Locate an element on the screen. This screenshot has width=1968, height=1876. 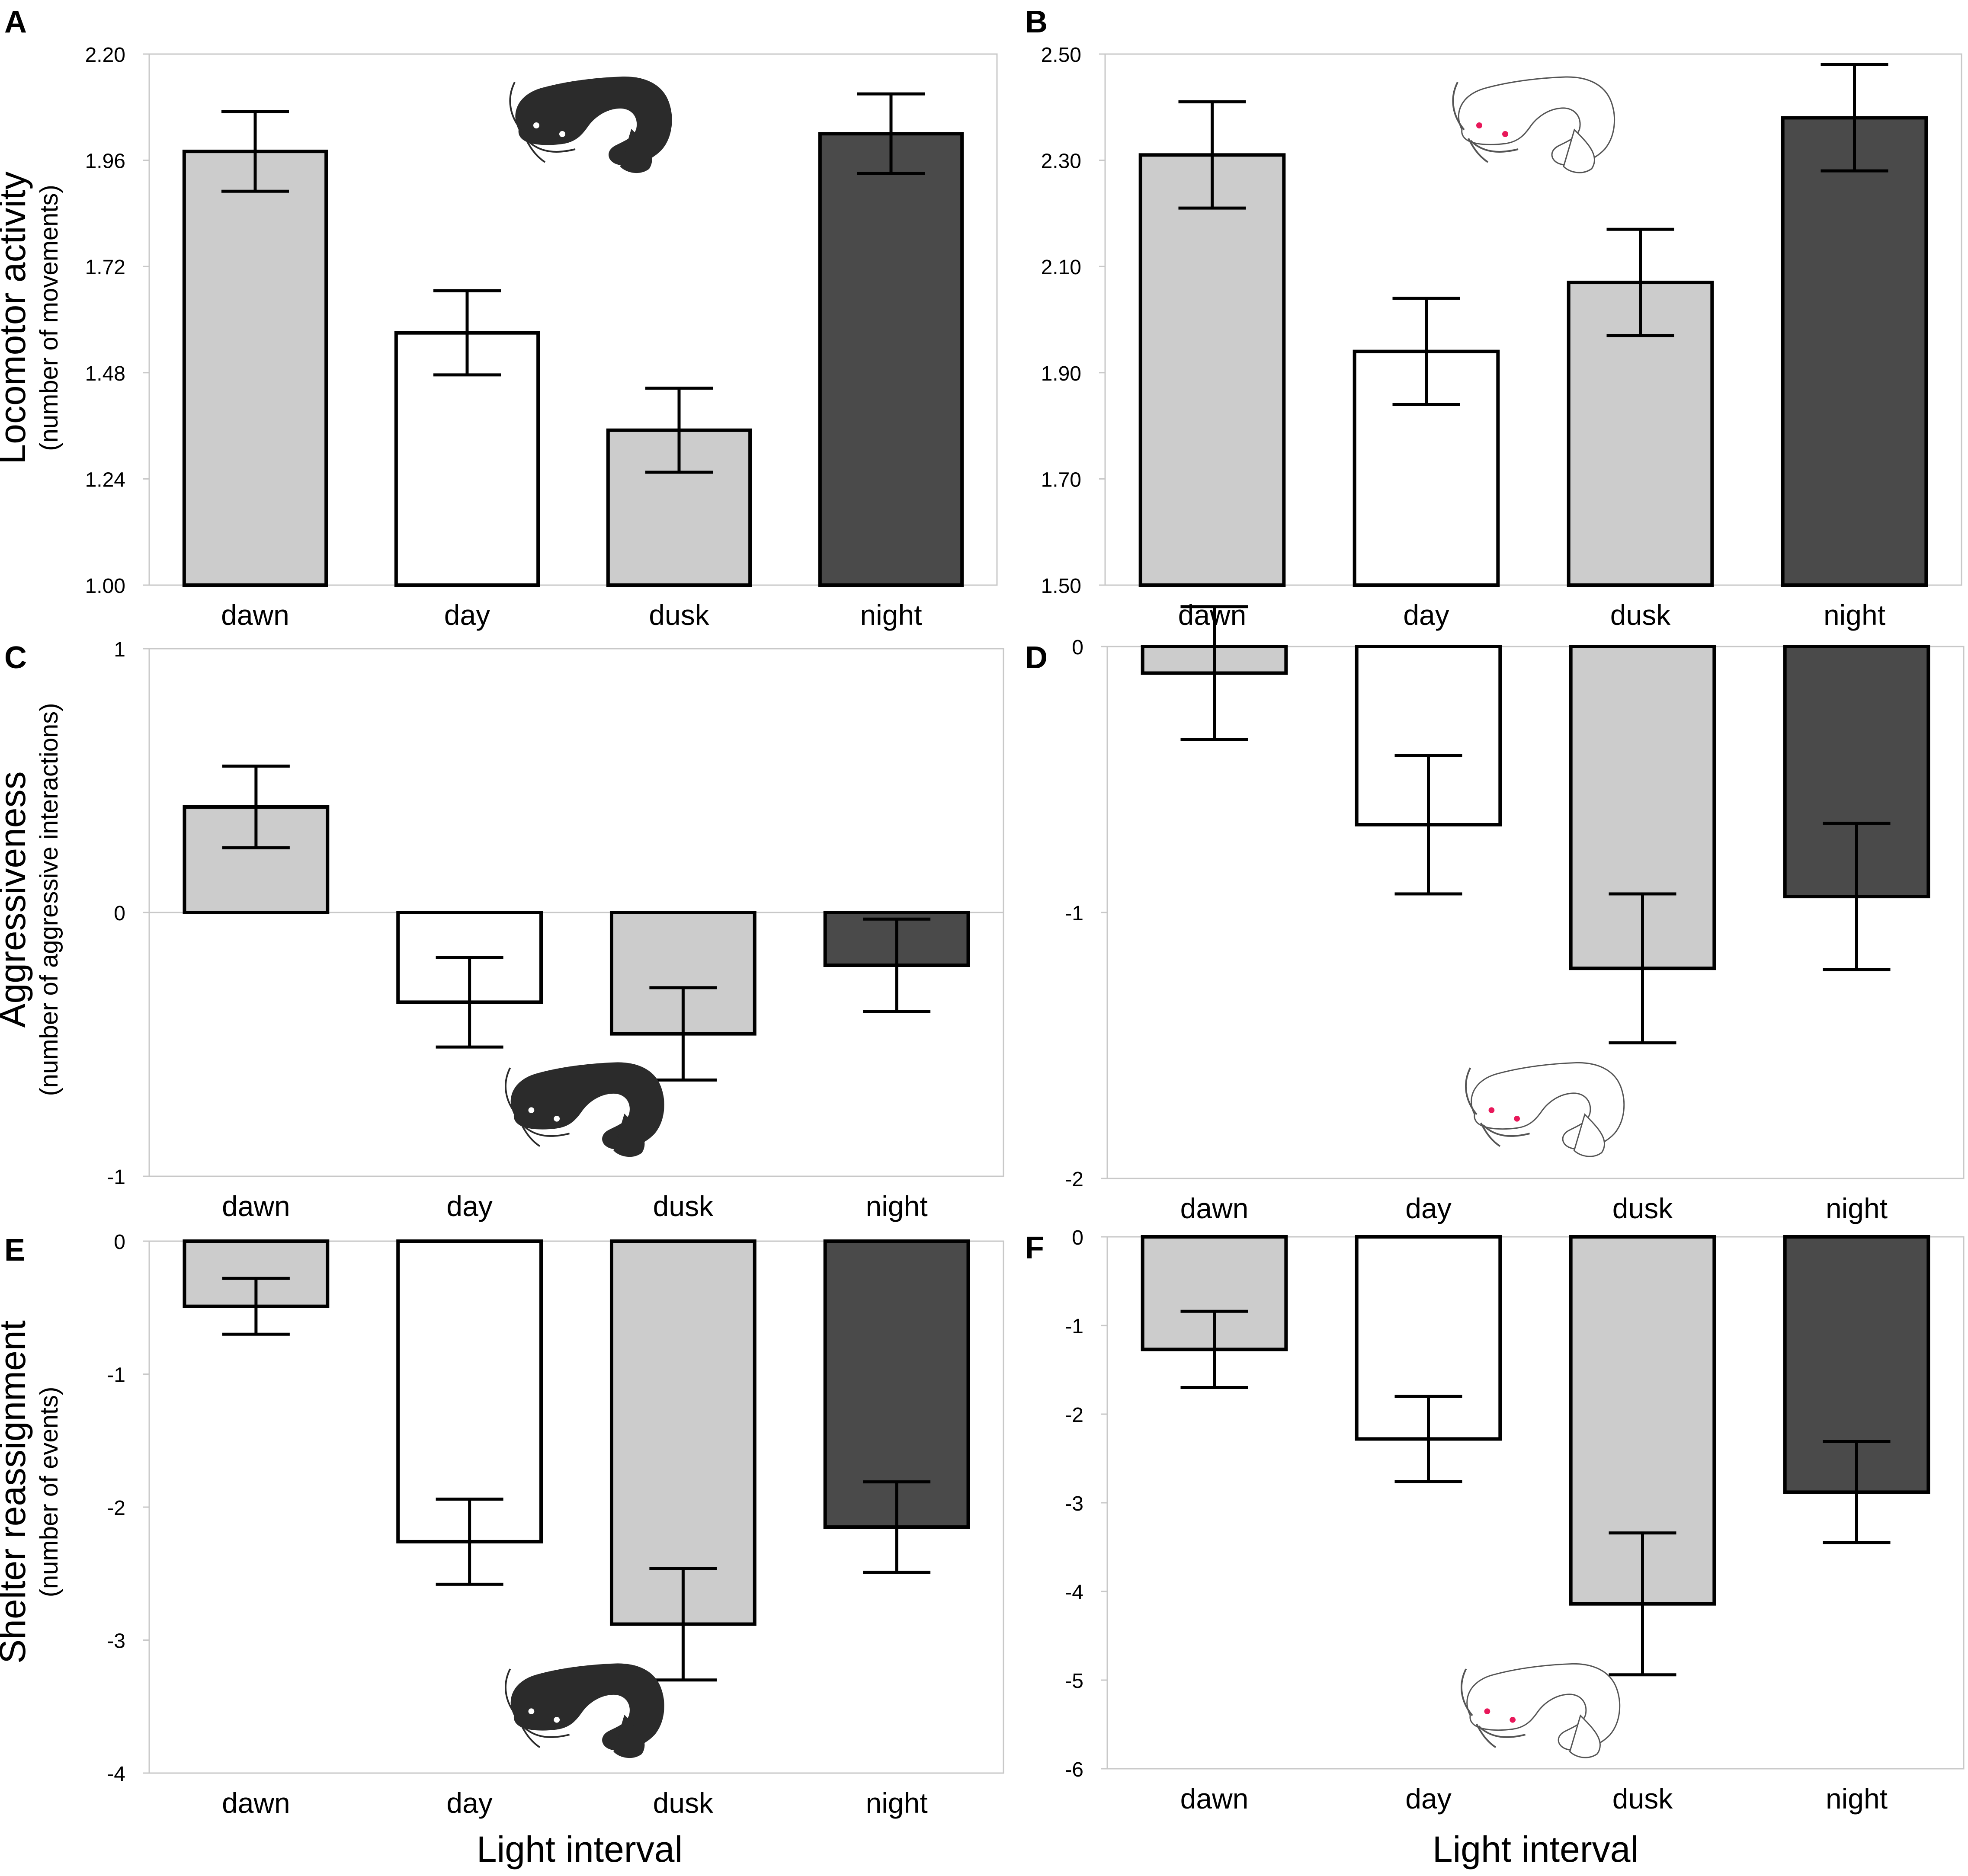
y-tick-label: 2.30 is located at coordinates (1061, 162).